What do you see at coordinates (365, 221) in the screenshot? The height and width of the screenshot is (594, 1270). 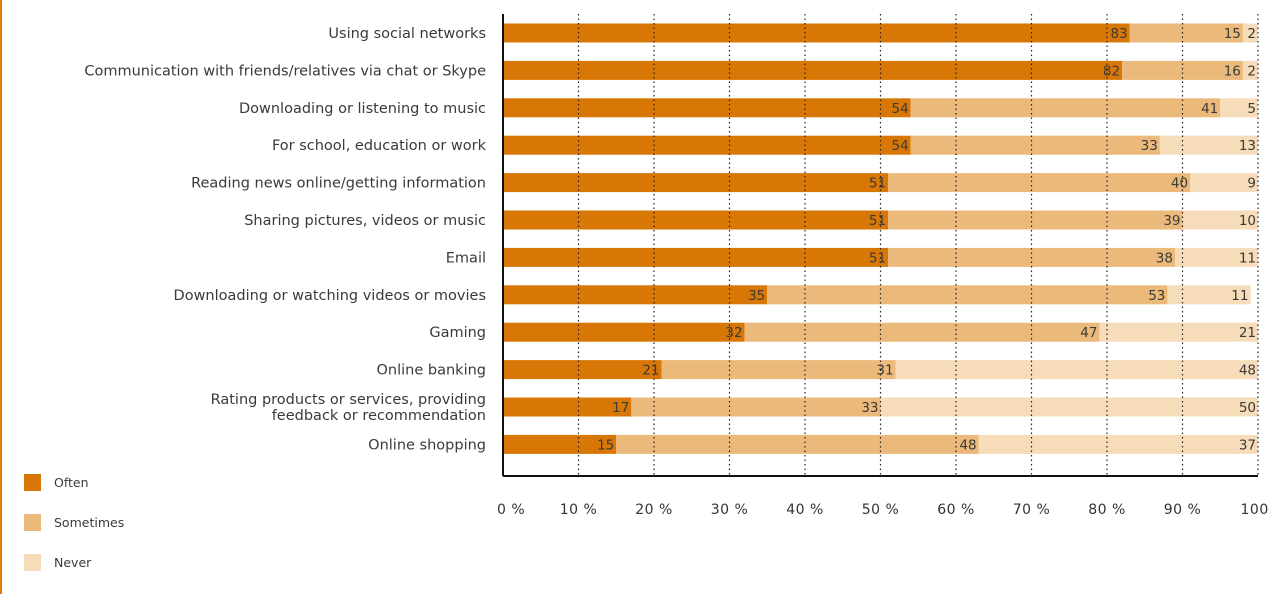 I see `category-label-5: Sharing pictures, videos or music` at bounding box center [365, 221].